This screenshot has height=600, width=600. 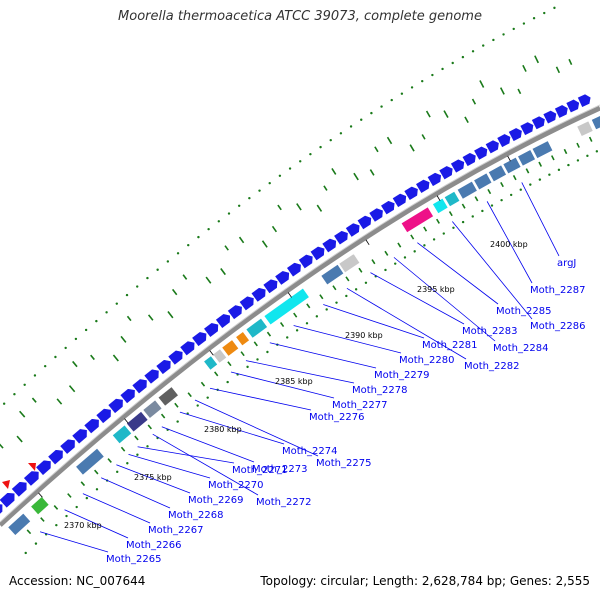 I want to click on gene-label: Moth_2272, so click(x=283, y=502).